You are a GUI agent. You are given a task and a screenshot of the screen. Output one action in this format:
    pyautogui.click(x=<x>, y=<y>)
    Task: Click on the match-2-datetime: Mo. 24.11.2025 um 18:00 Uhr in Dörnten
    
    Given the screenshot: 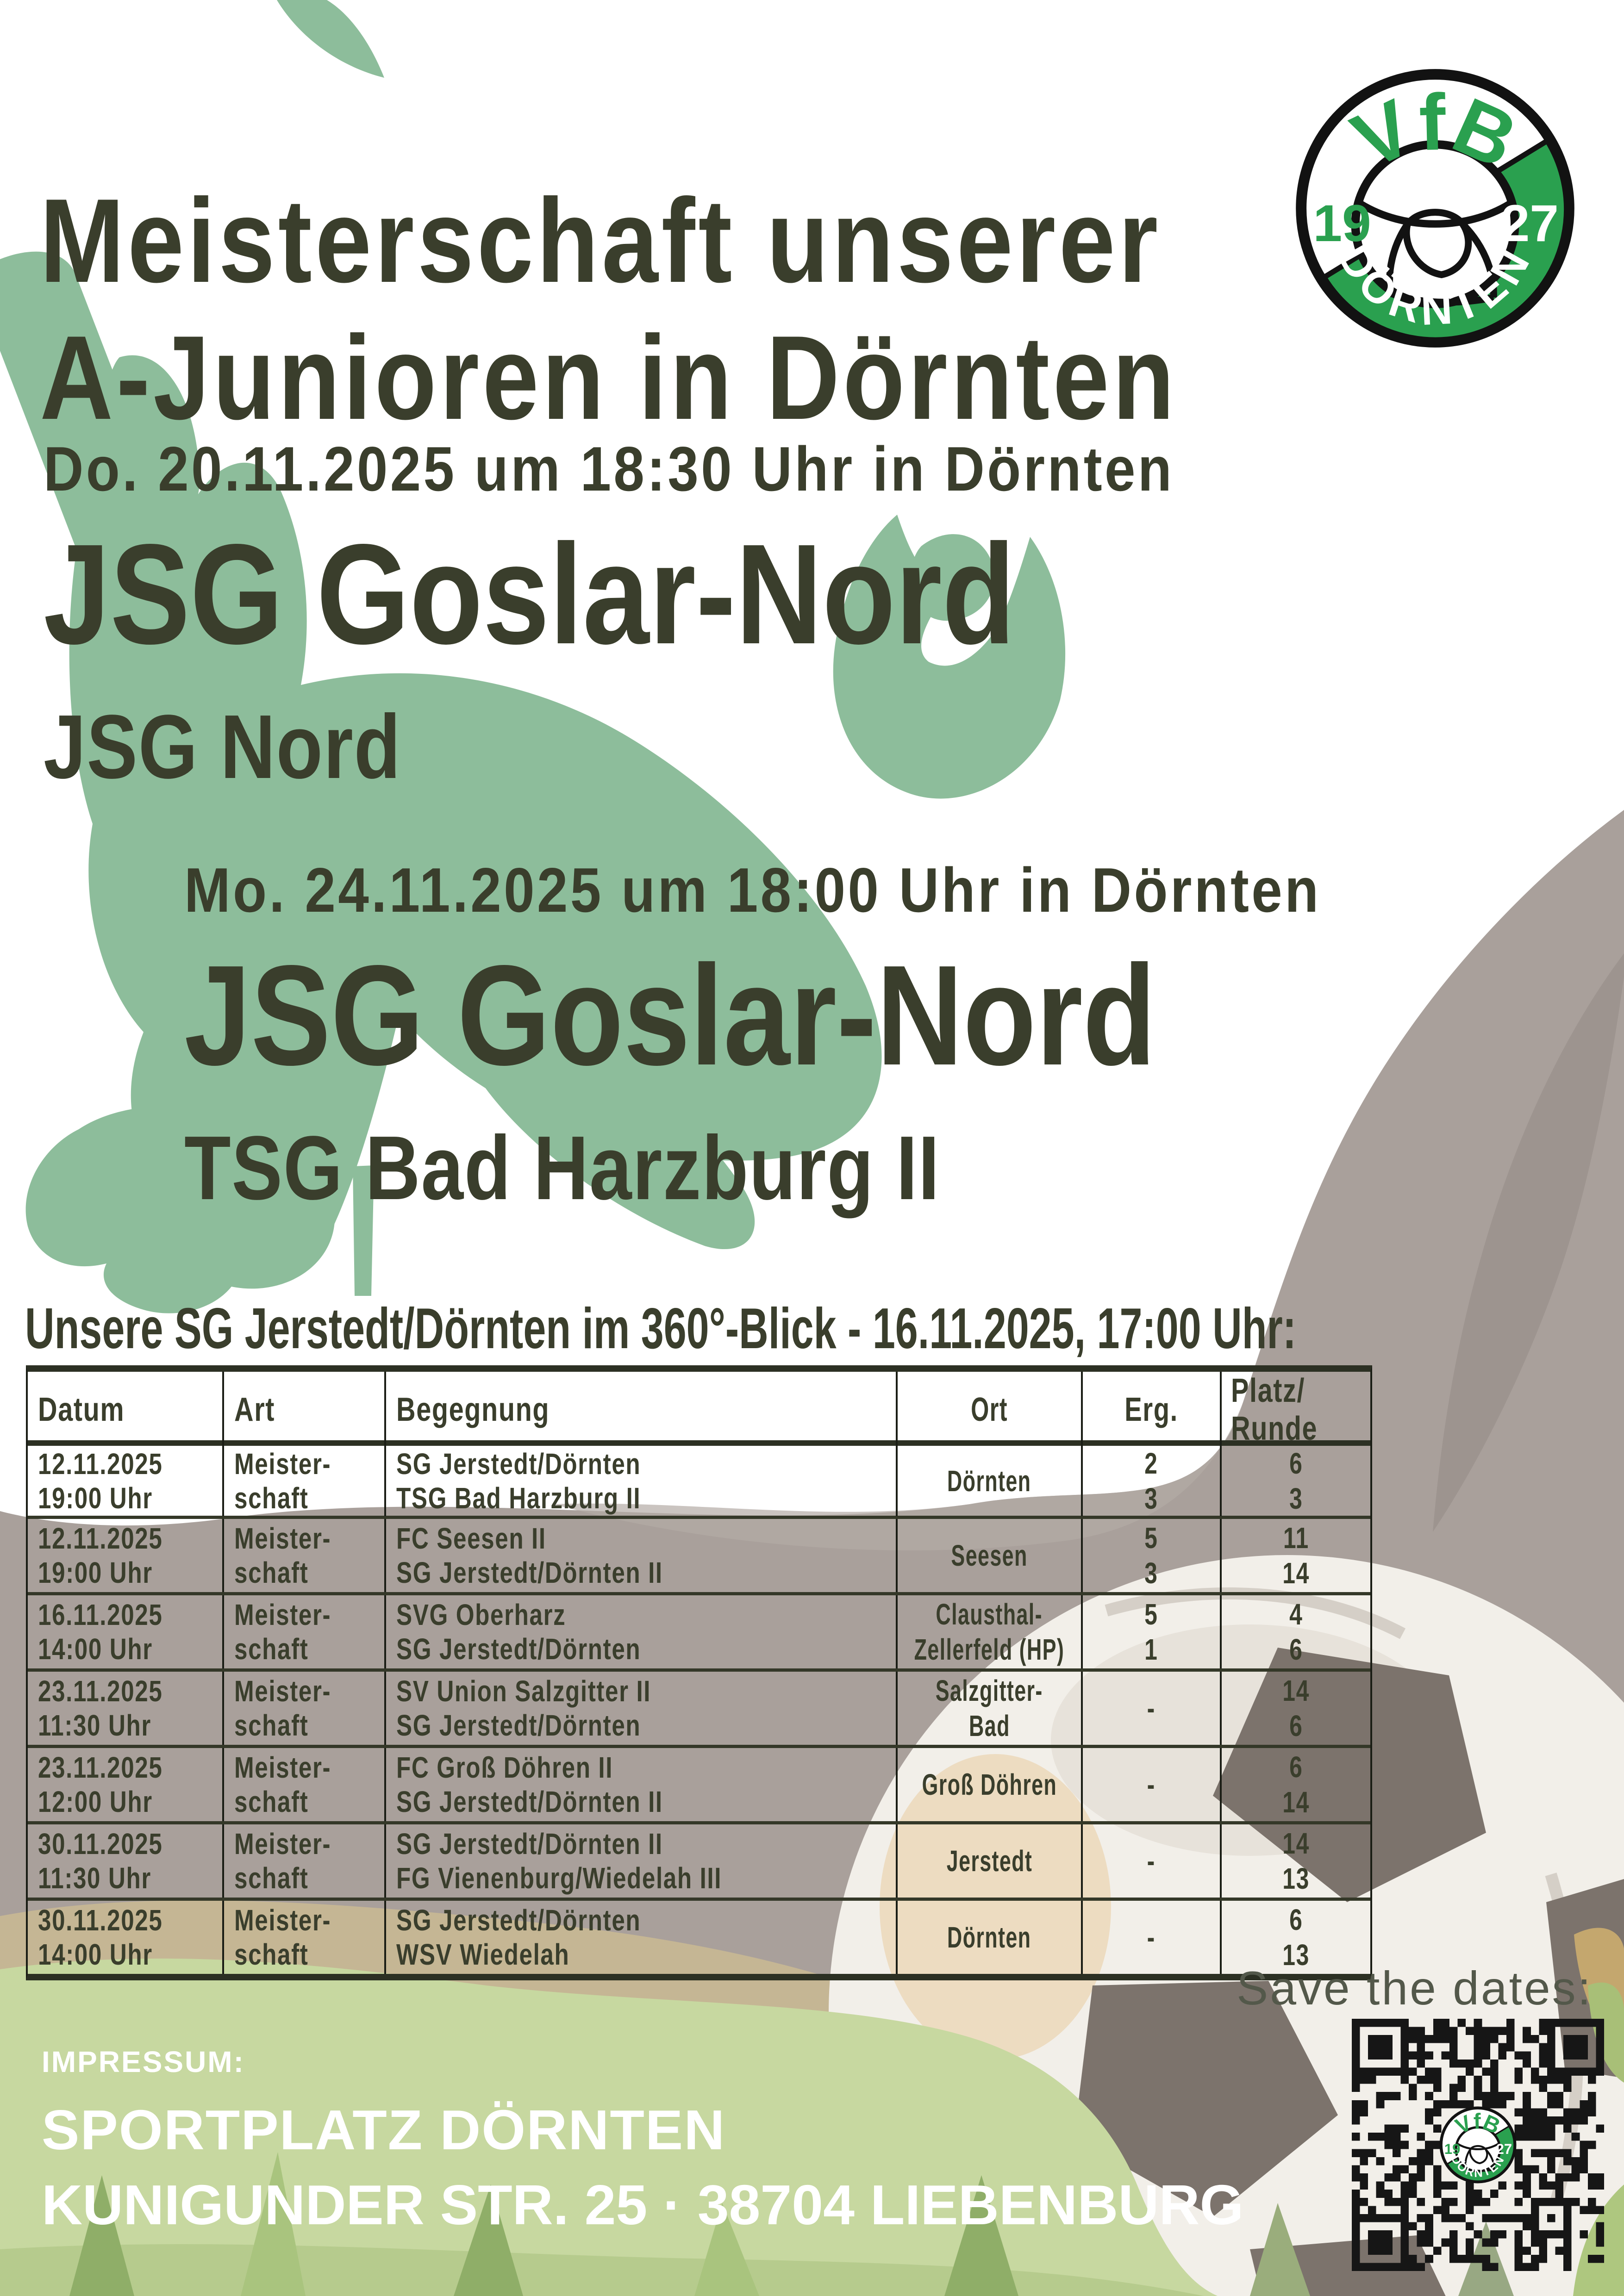 What is the action you would take?
    pyautogui.click(x=752, y=890)
    